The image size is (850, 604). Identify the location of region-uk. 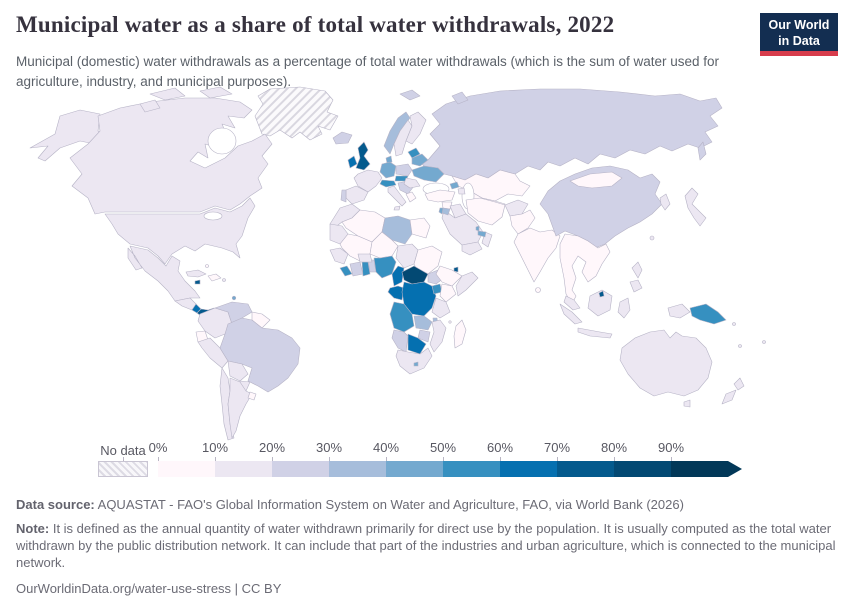
(363, 156).